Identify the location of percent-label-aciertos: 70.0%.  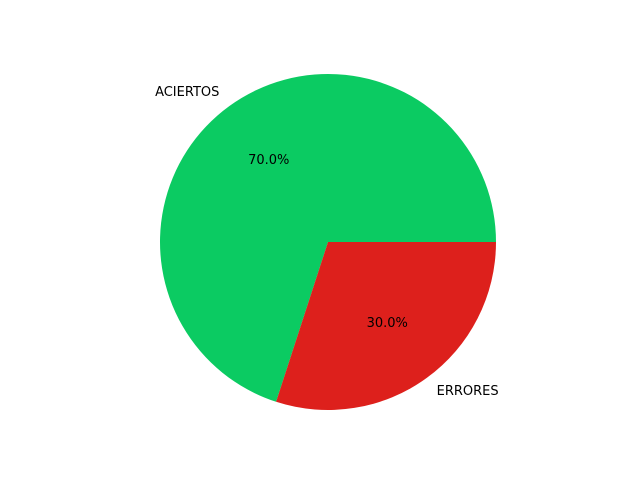
(268, 160).